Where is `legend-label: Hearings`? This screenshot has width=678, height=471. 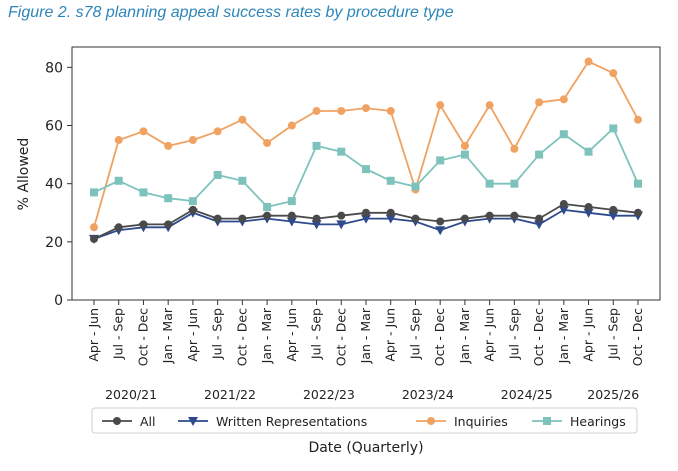 legend-label: Hearings is located at coordinates (598, 421).